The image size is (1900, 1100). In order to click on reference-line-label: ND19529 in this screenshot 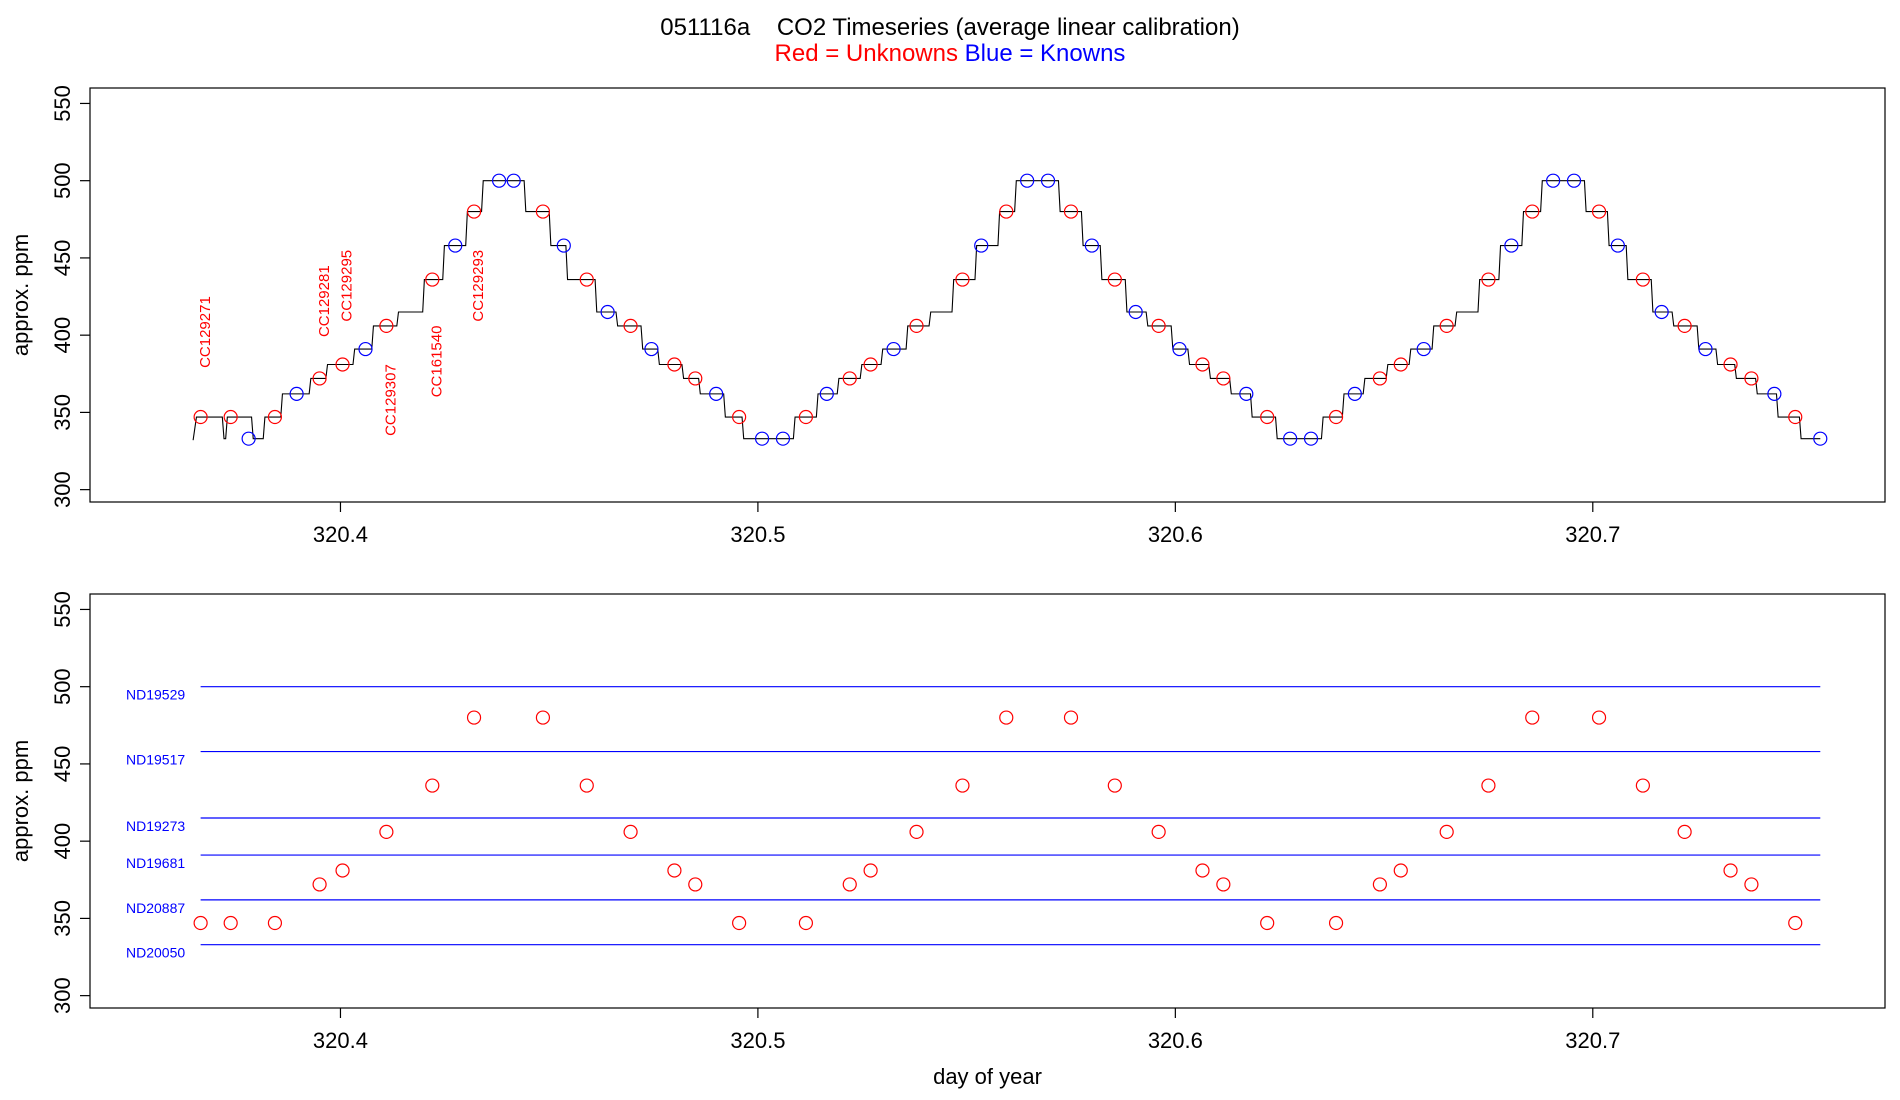, I will do `click(155, 695)`.